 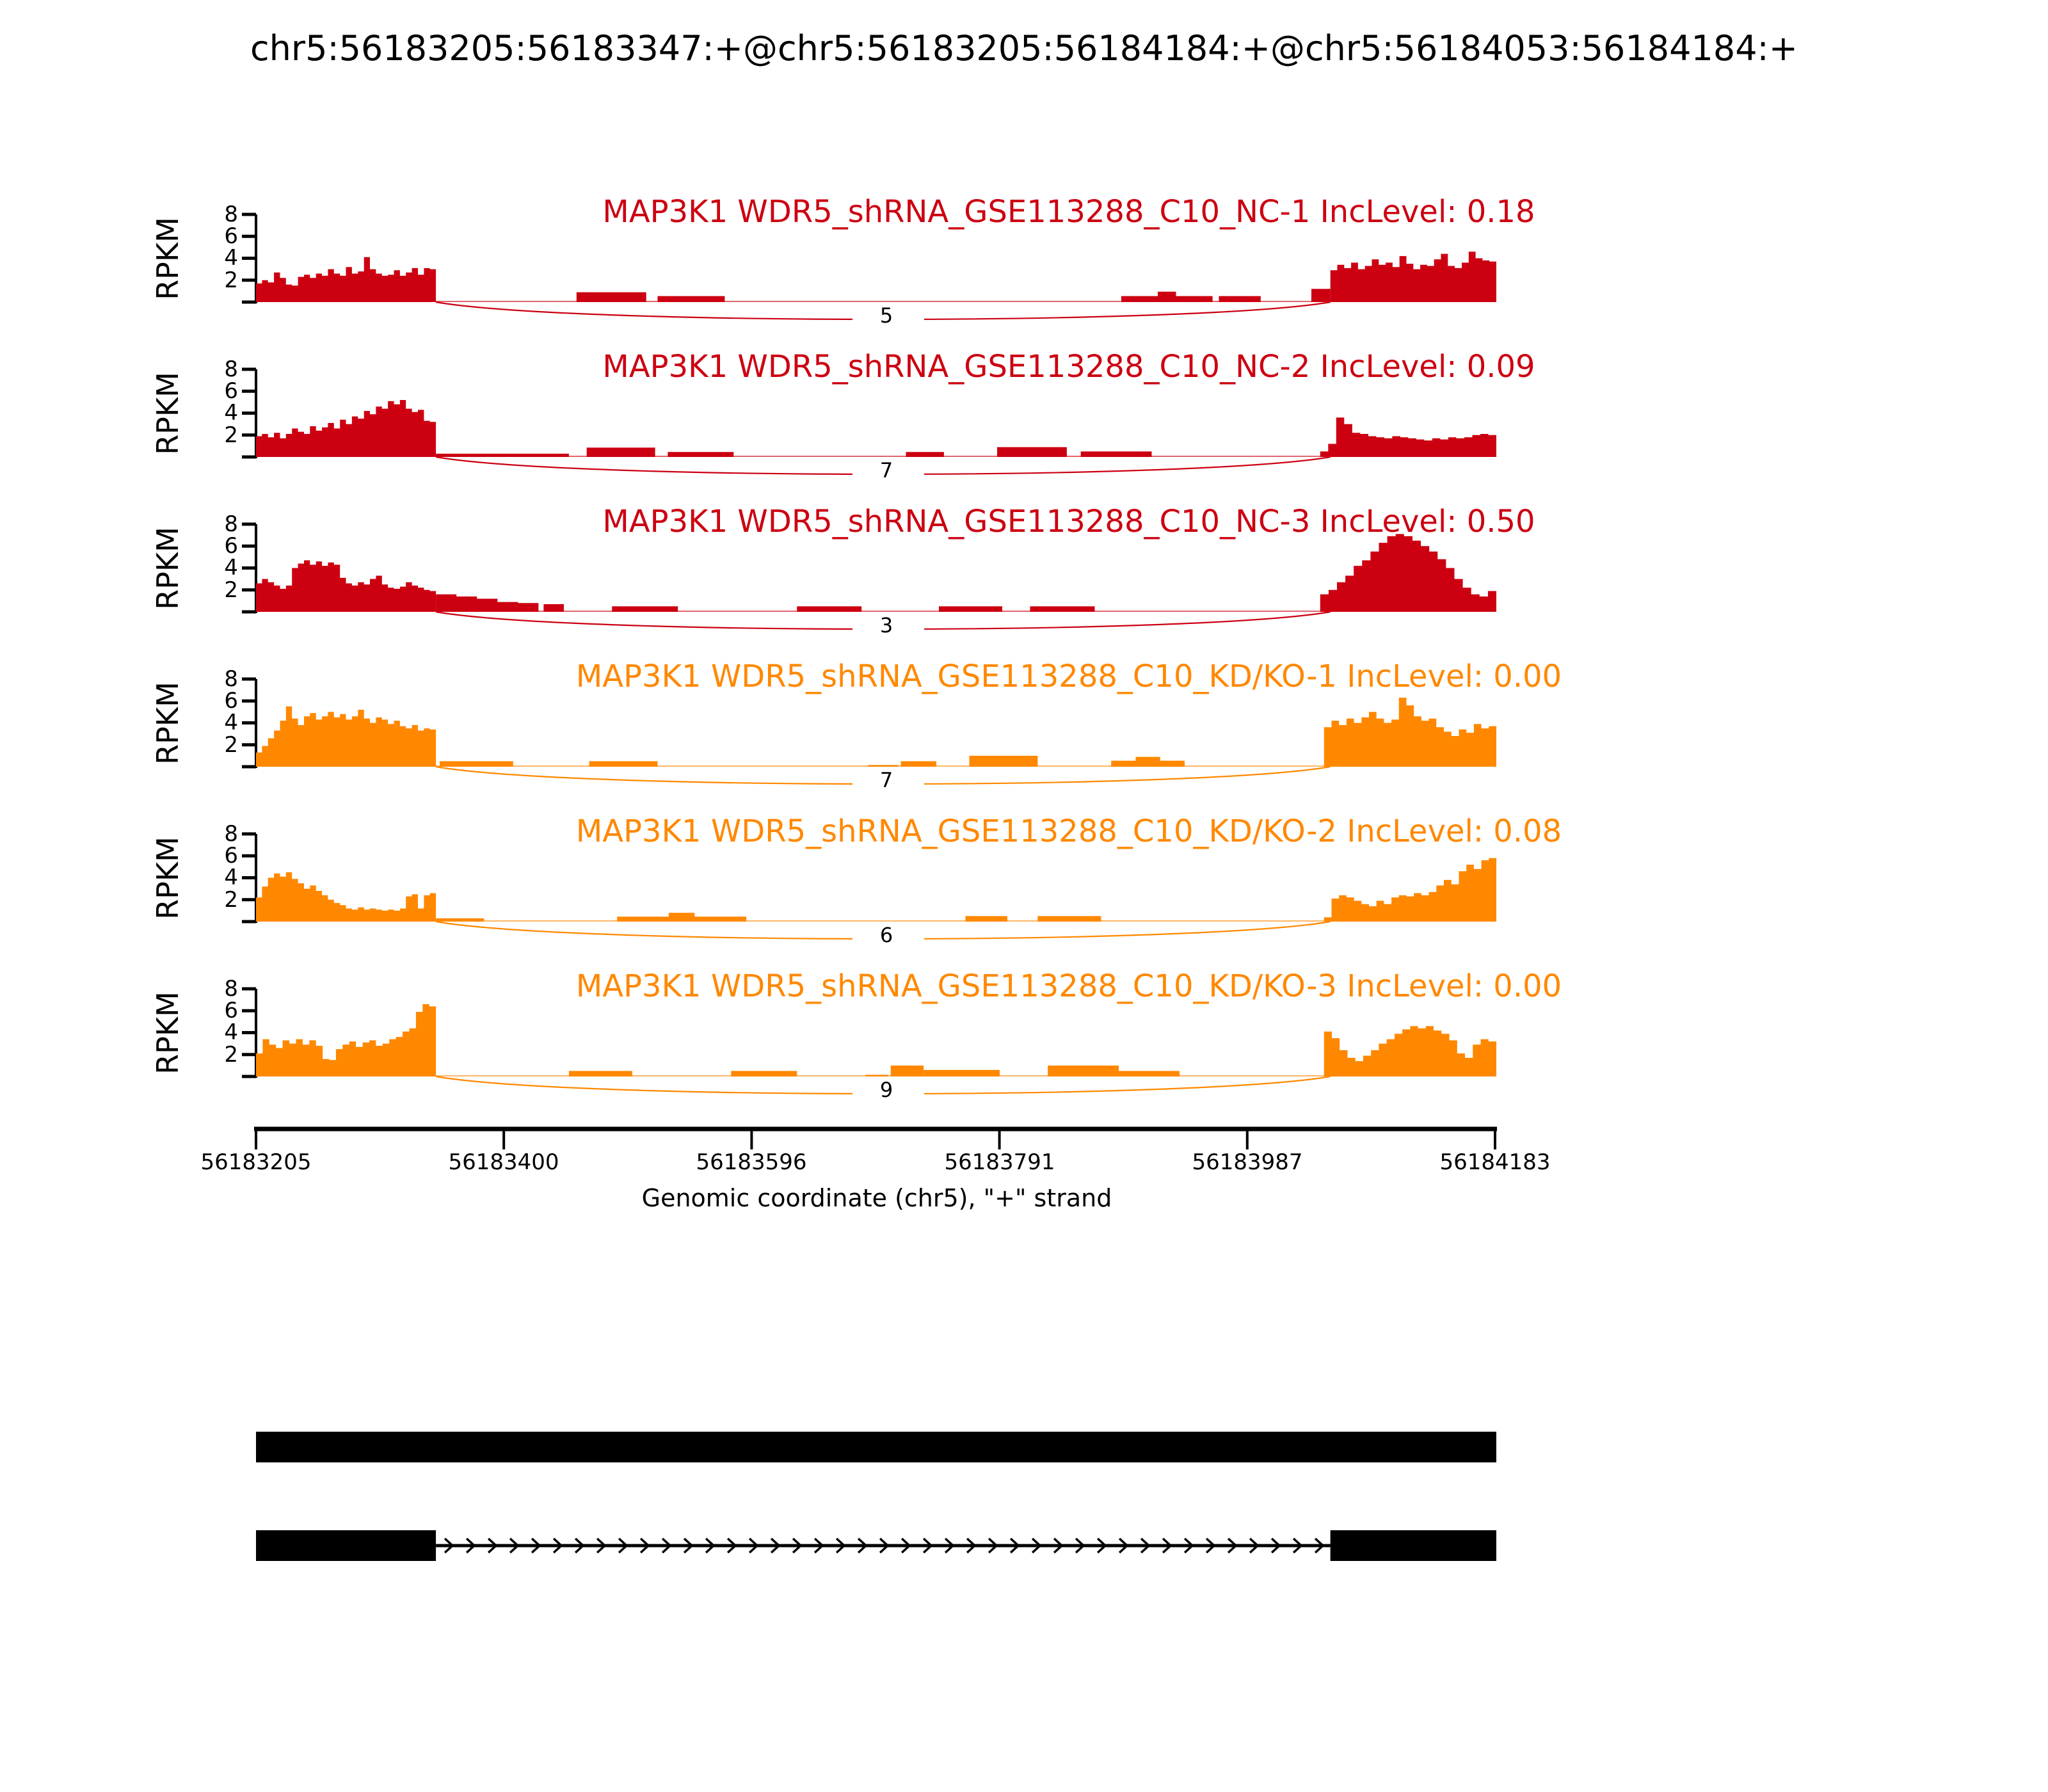 What do you see at coordinates (751, 1162) in the screenshot?
I see `x-tick-label: 56183596` at bounding box center [751, 1162].